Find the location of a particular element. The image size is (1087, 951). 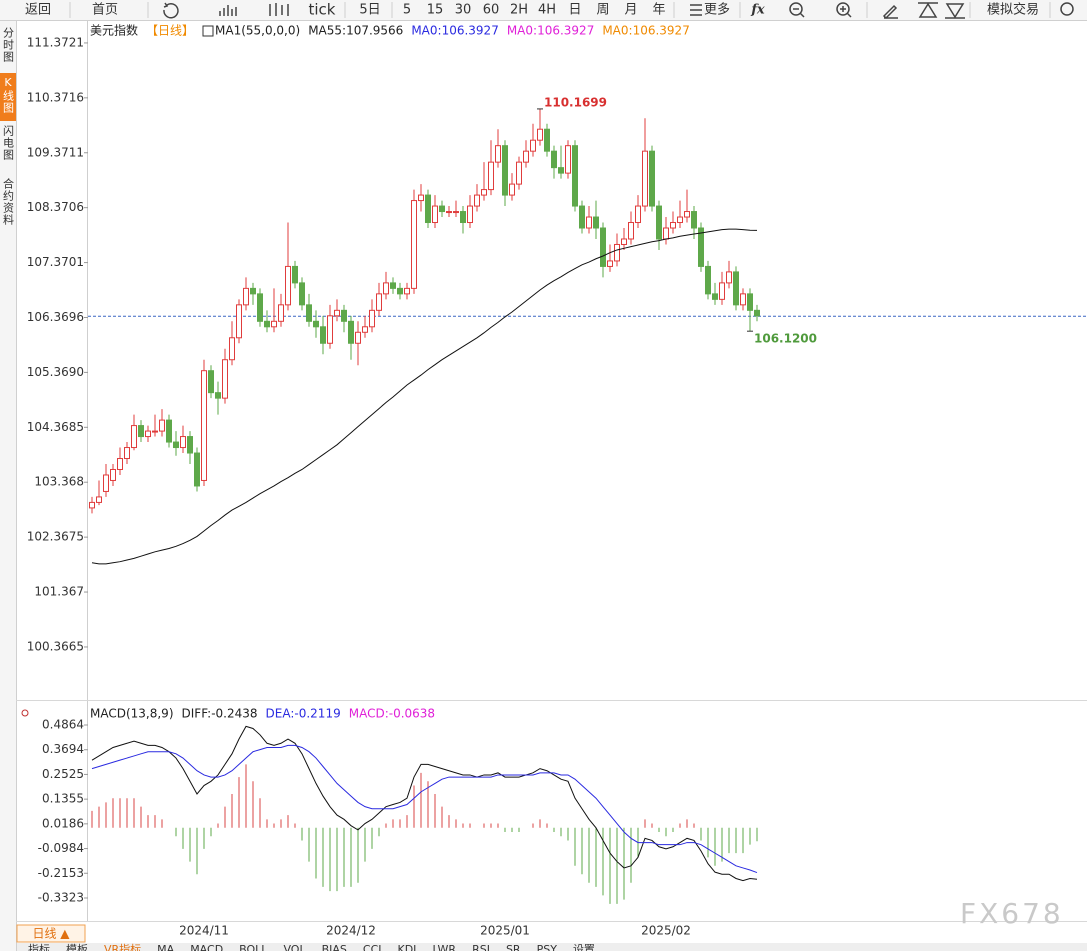

side-tab: 合约资料 is located at coordinates (8, 201).